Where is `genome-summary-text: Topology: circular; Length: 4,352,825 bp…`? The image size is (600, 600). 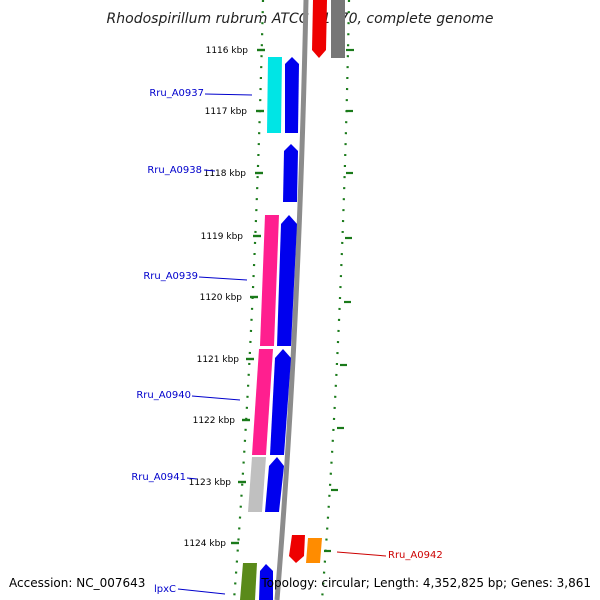 genome-summary-text: Topology: circular; Length: 4,352,825 bp… is located at coordinates (425, 583).